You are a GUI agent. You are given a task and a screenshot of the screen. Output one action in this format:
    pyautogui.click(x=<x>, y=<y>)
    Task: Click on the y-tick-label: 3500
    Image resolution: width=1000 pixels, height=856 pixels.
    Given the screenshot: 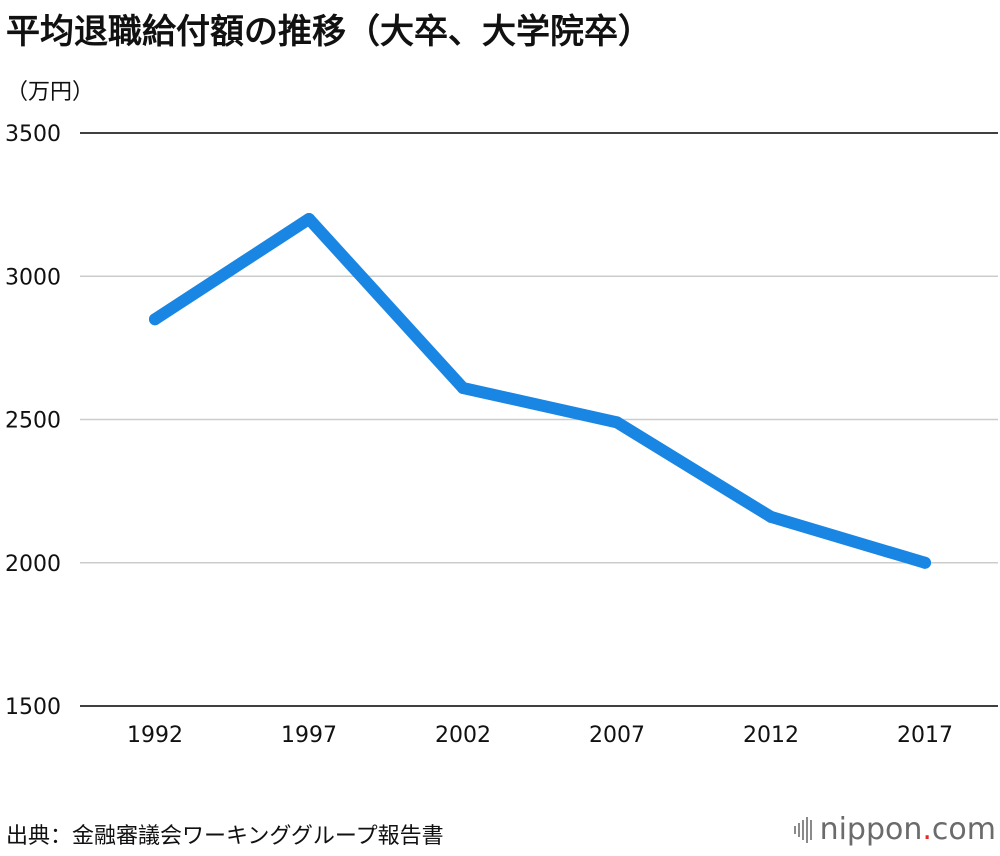 What is the action you would take?
    pyautogui.click(x=33, y=134)
    